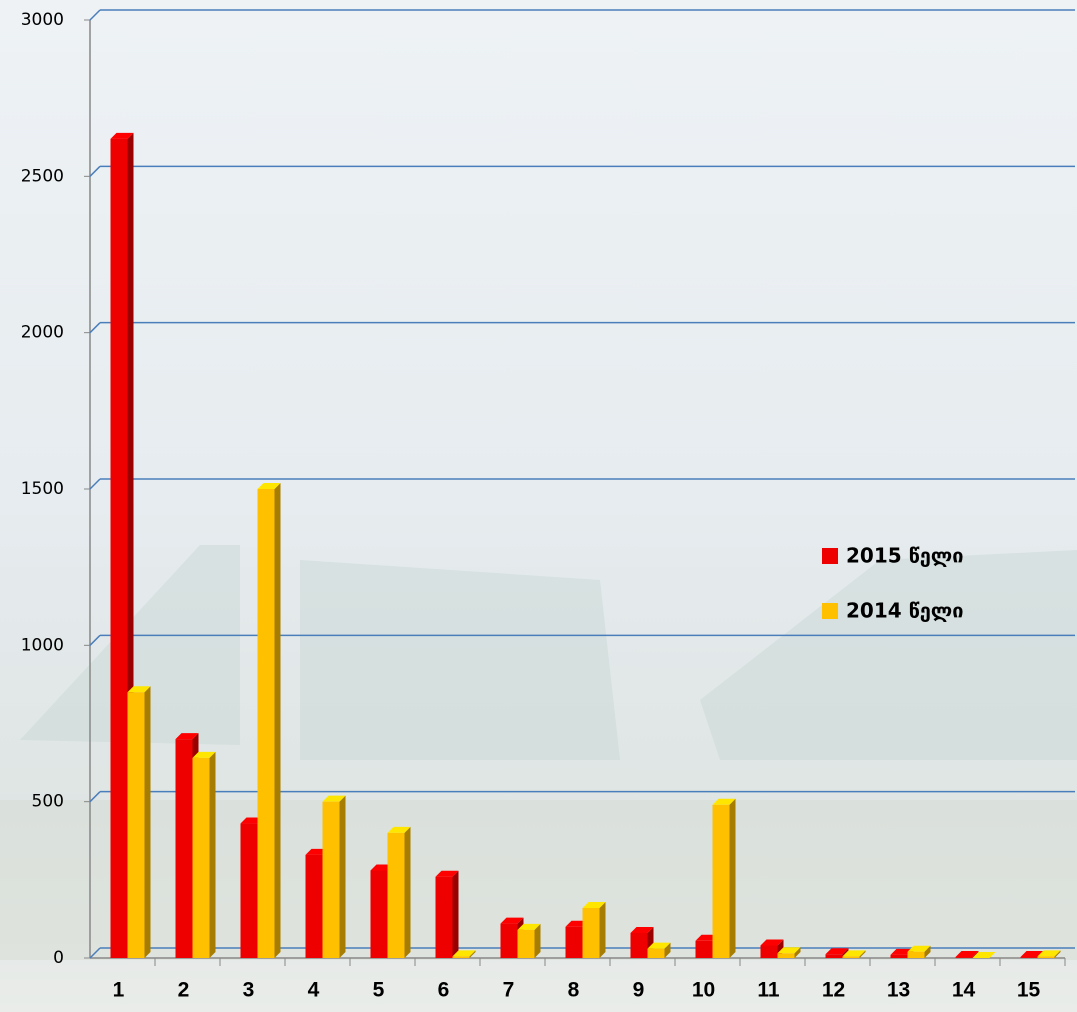 The image size is (1077, 1012). I want to click on y-tick-label: 2000, so click(42, 333).